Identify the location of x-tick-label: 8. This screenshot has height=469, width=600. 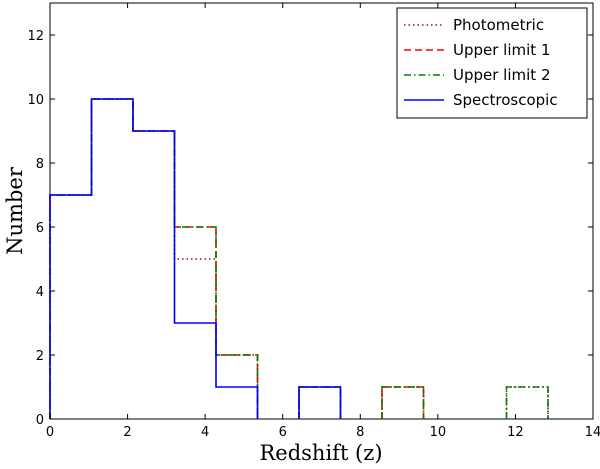
(360, 432).